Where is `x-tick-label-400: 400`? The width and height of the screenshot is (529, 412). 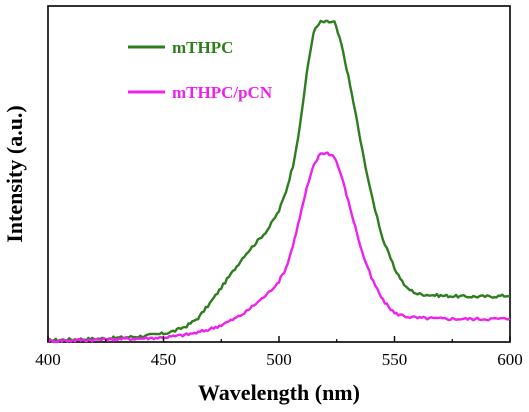
x-tick-label-400: 400 is located at coordinates (48, 359).